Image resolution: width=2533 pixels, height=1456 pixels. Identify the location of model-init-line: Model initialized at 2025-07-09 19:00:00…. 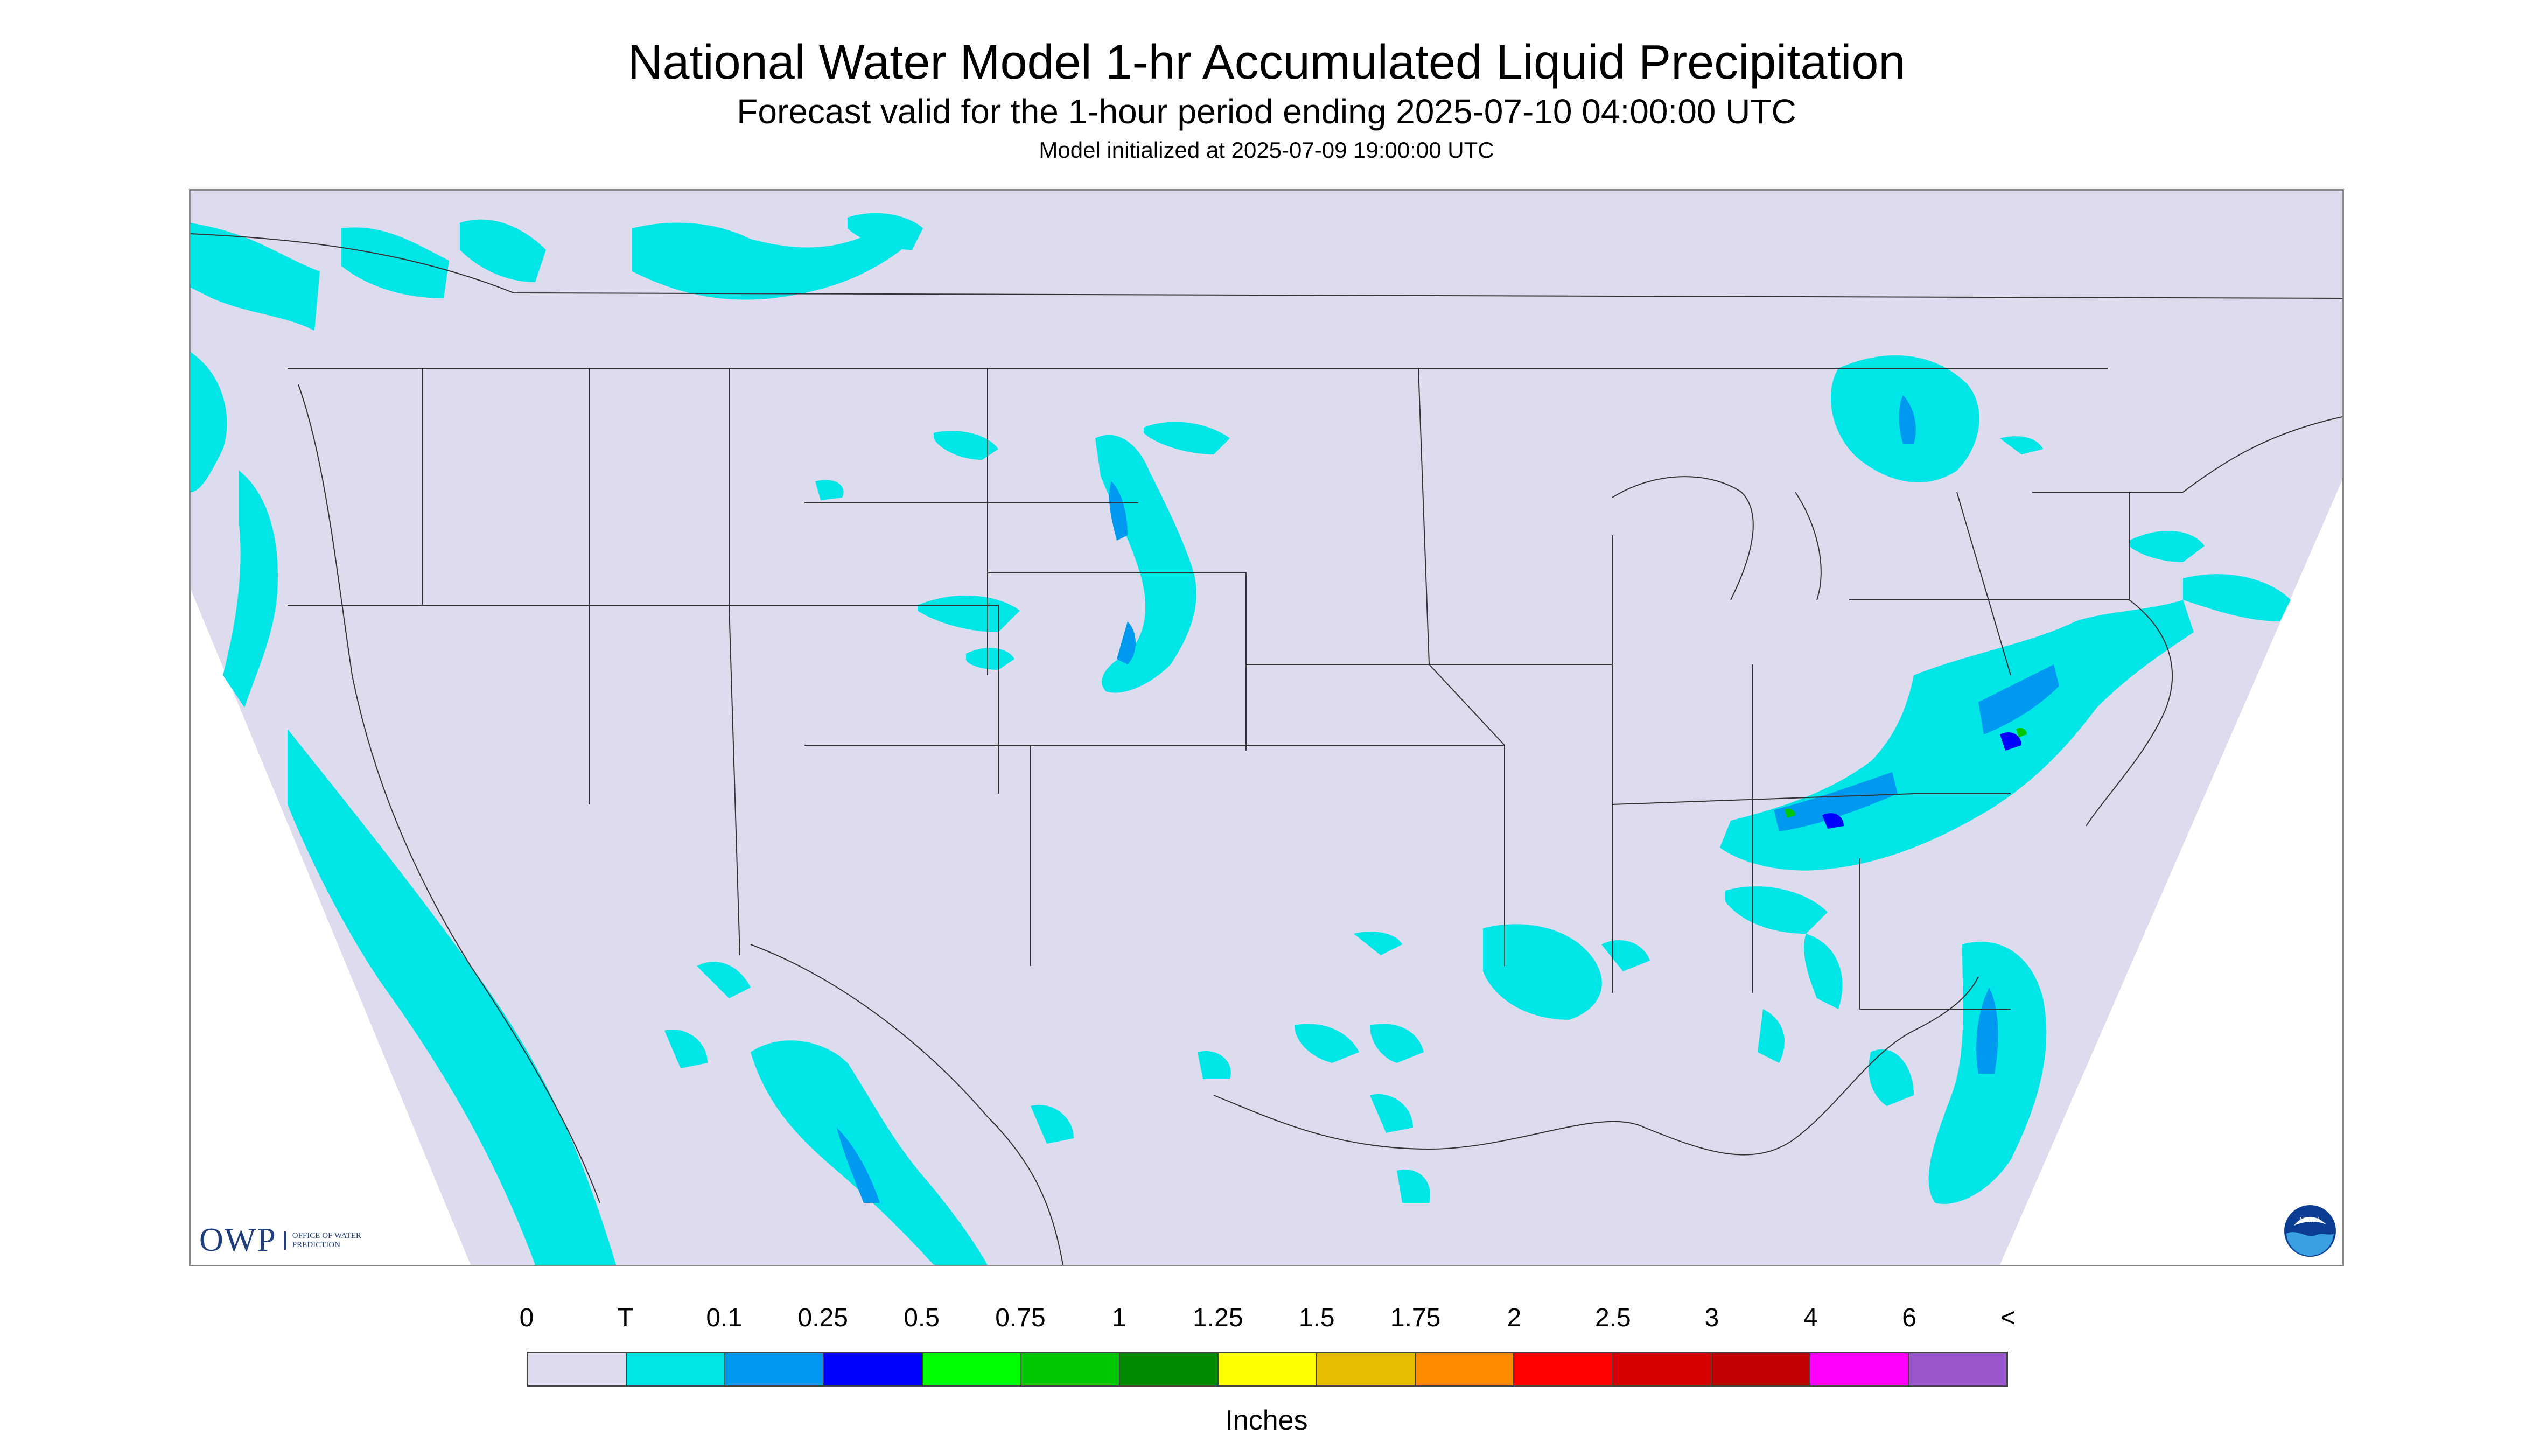
(1266, 150).